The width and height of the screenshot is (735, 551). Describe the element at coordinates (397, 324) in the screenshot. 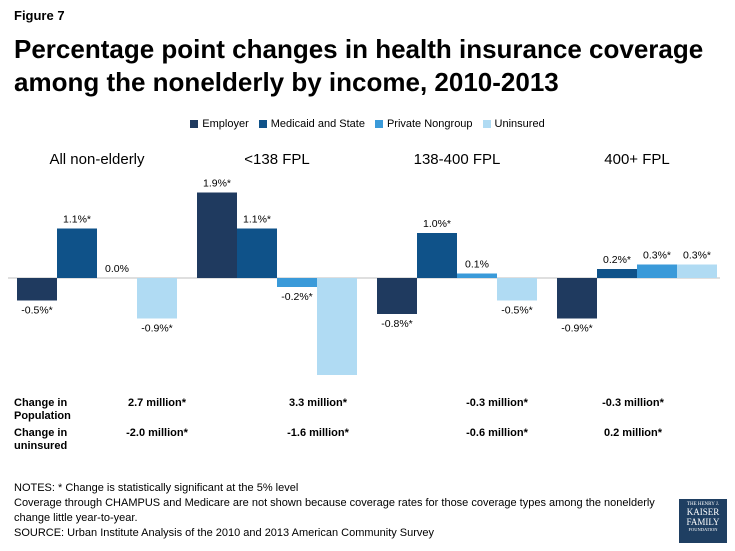

I see `data-label: -0.8%*` at that location.